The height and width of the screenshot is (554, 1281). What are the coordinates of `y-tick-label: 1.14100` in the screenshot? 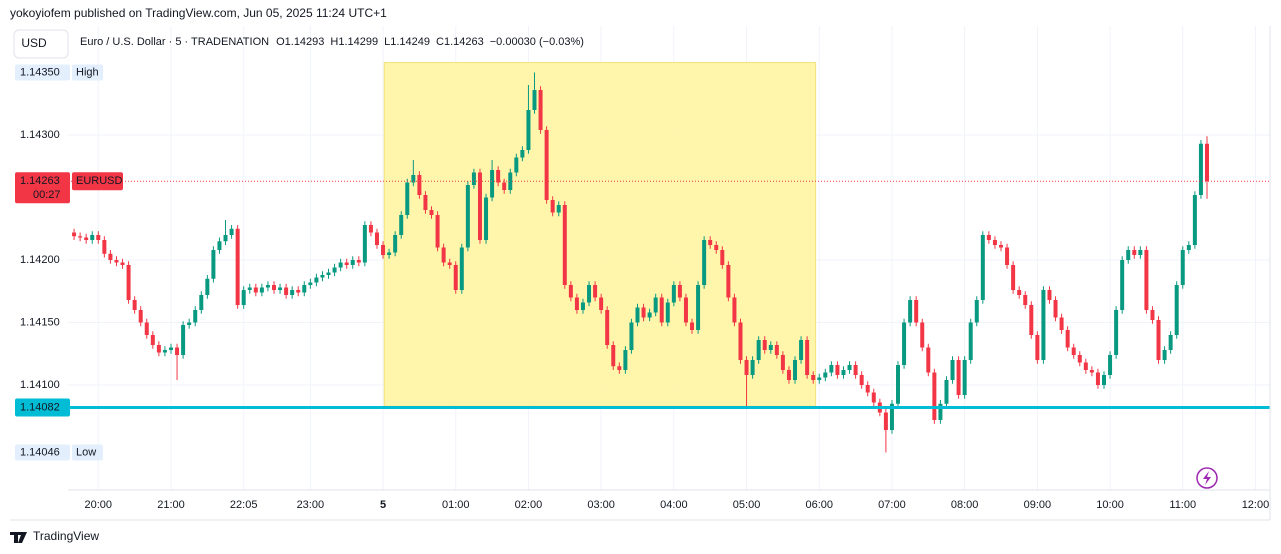 It's located at (40, 385).